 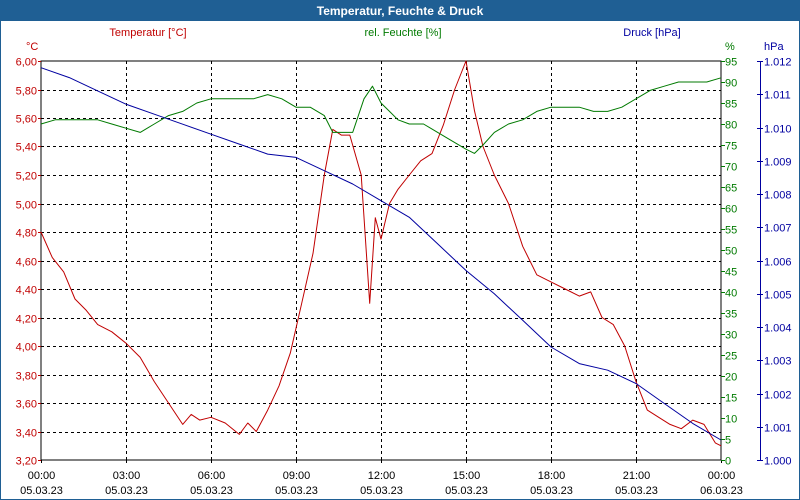 I want to click on pres-tick-label: 1.001, so click(x=778, y=429).